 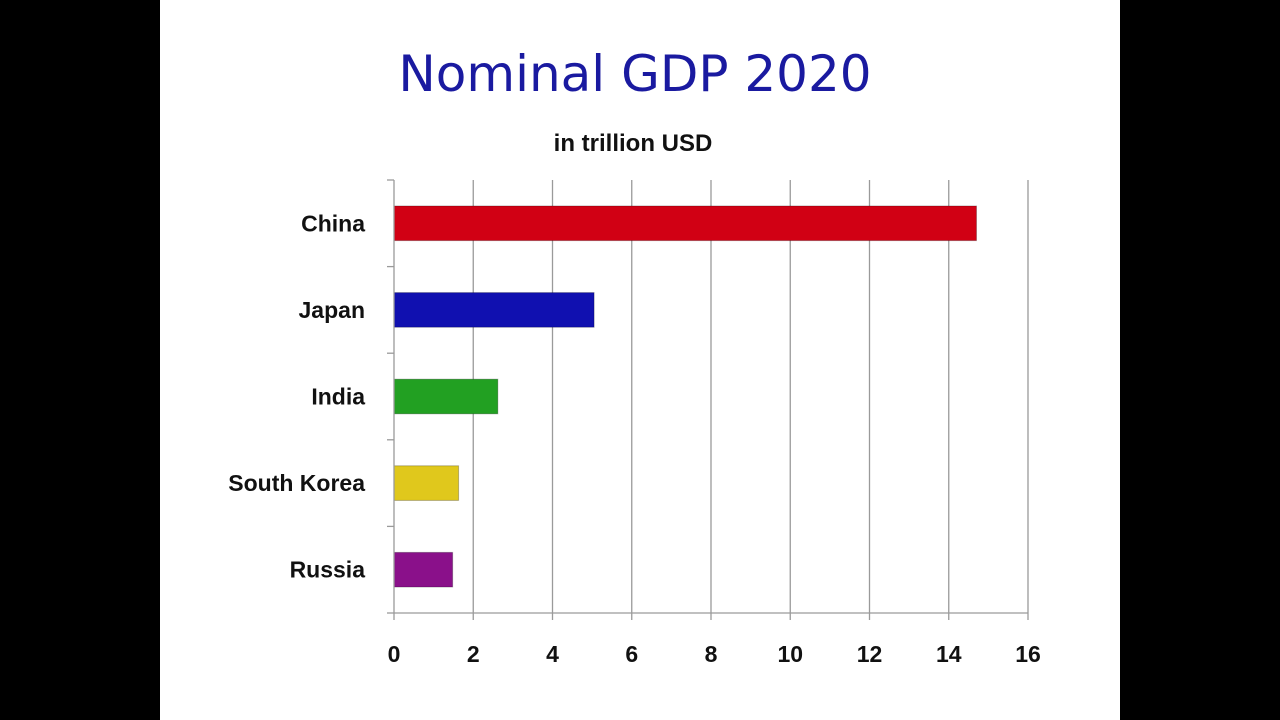 What do you see at coordinates (949, 654) in the screenshot?
I see `x-tick-label: 14` at bounding box center [949, 654].